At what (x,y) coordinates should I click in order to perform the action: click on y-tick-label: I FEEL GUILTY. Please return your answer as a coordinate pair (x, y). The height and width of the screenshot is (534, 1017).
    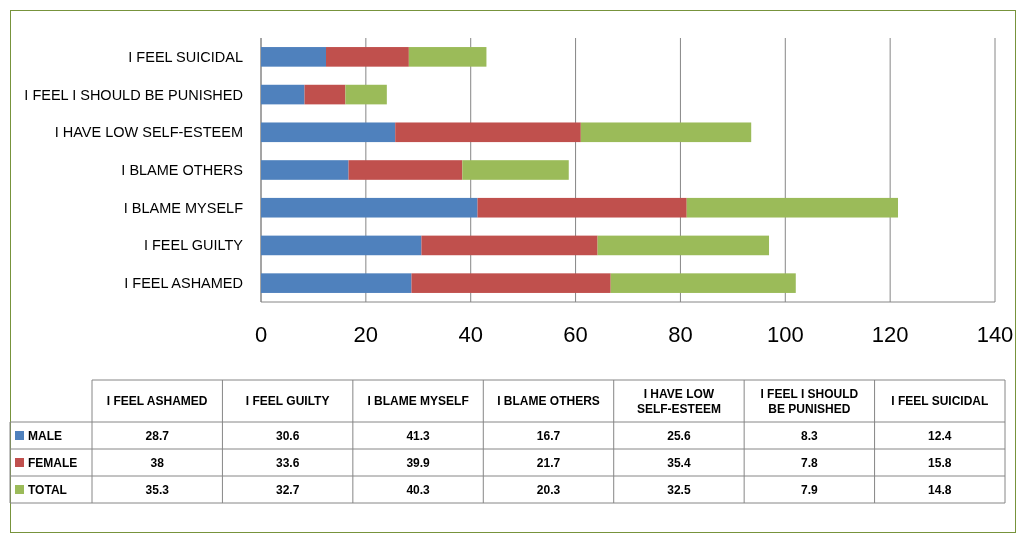
    Looking at the image, I should click on (193, 245).